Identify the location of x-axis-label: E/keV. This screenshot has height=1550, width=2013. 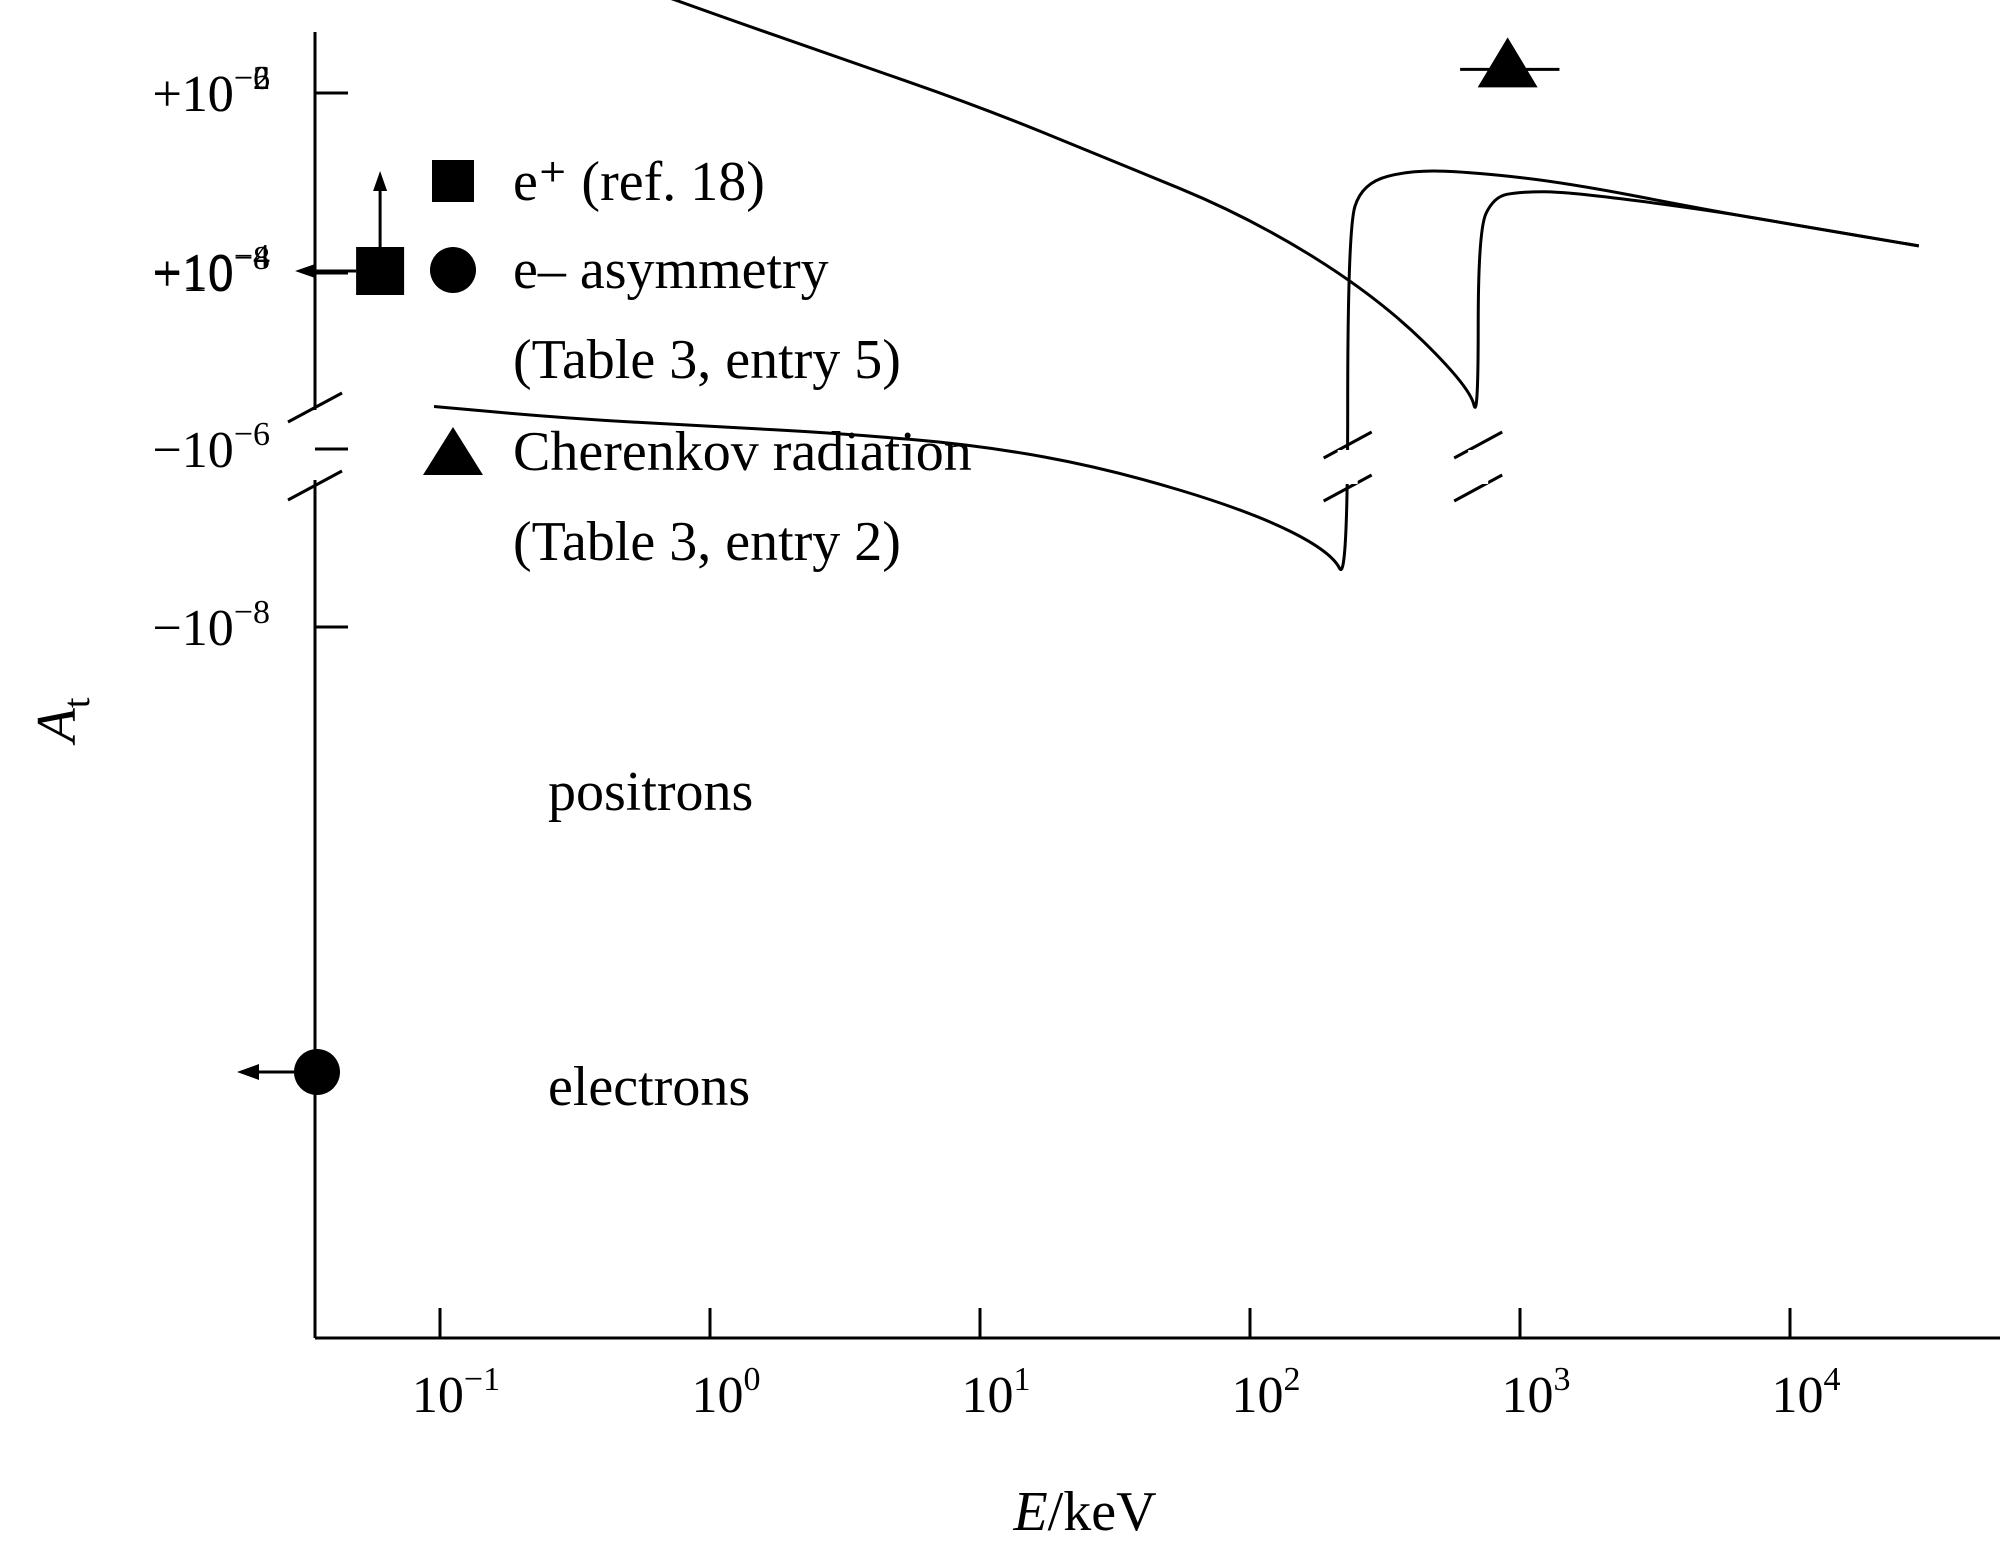
(1084, 1512).